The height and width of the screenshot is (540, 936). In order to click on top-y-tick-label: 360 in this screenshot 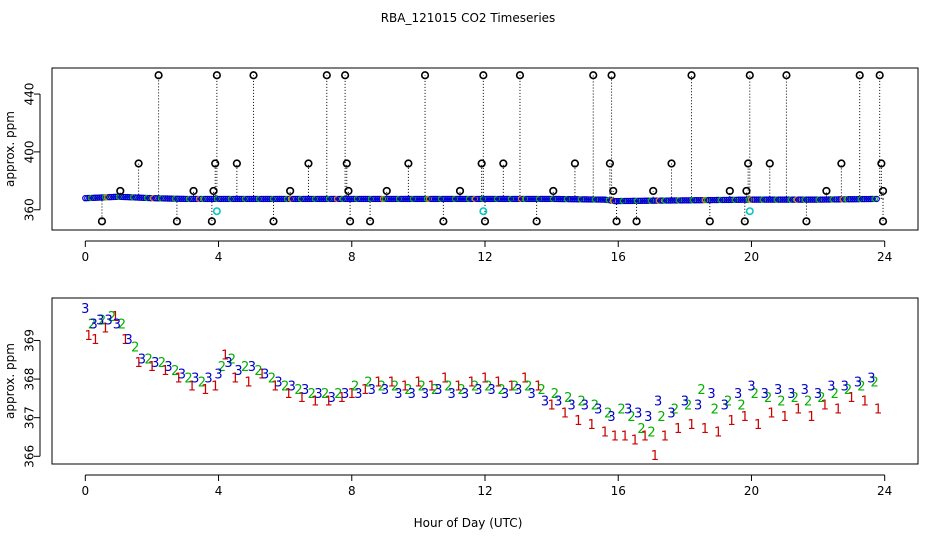, I will do `click(30, 209)`.